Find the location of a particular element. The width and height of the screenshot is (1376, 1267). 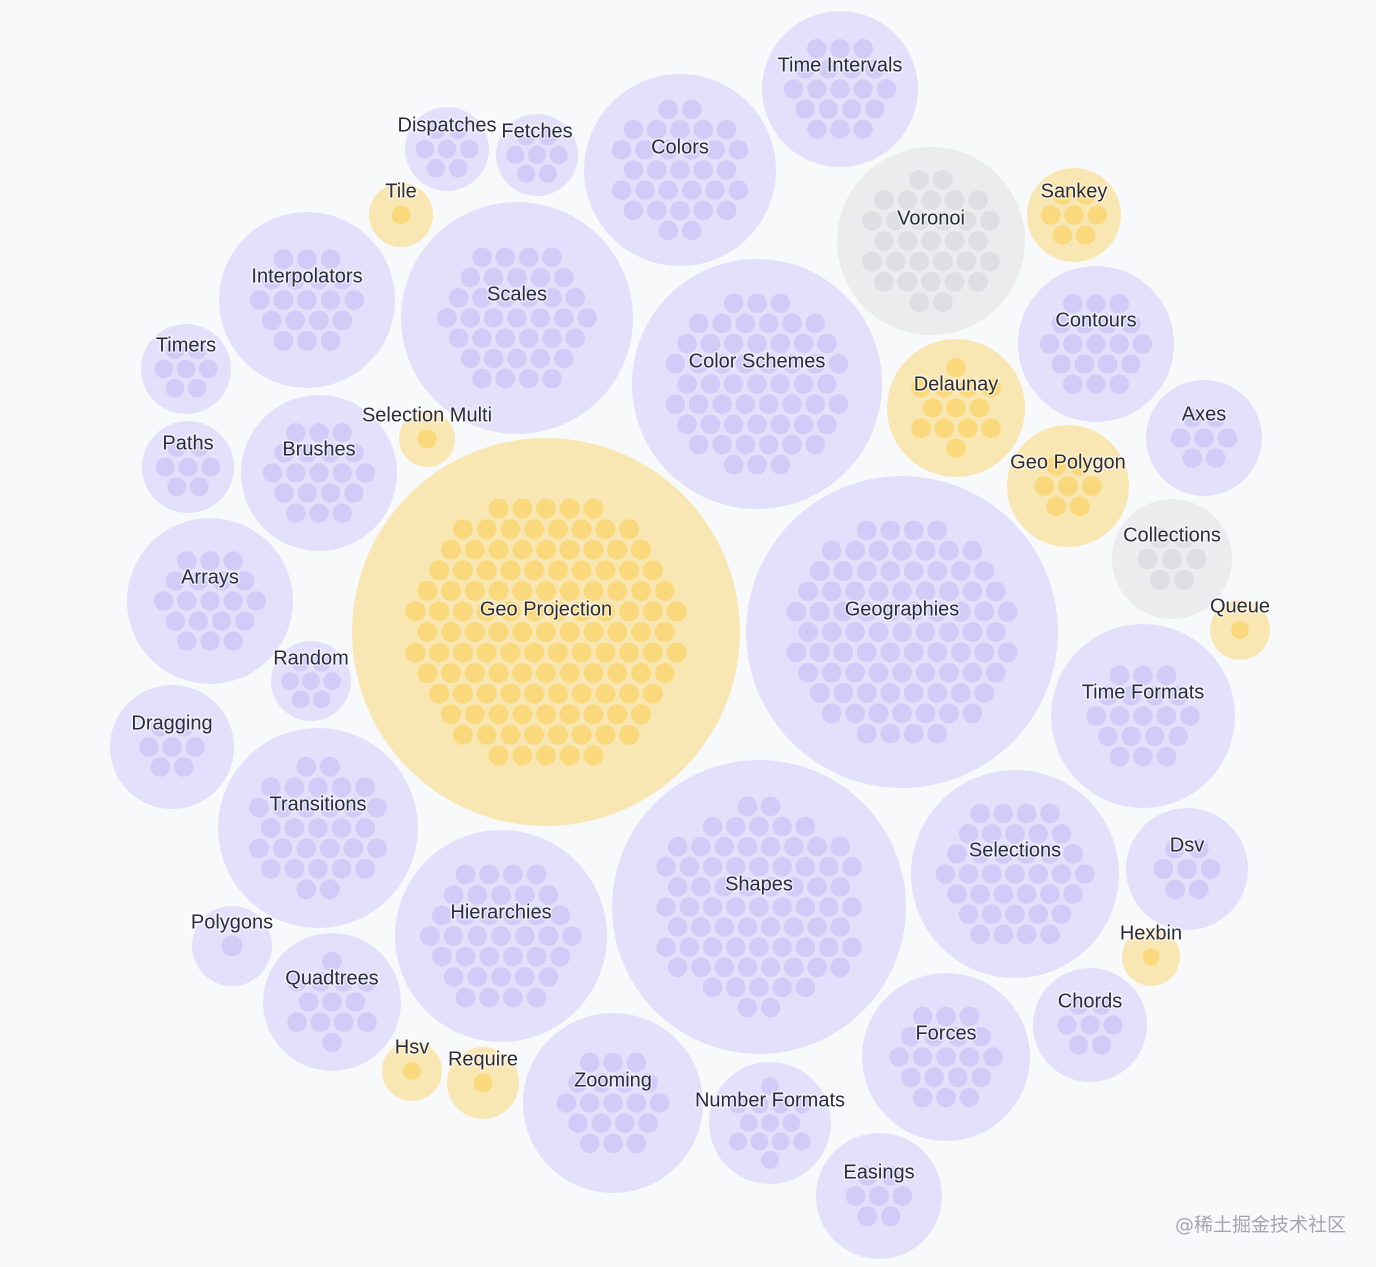

bubble-time-intervals: Time Intervals is located at coordinates (840, 89).